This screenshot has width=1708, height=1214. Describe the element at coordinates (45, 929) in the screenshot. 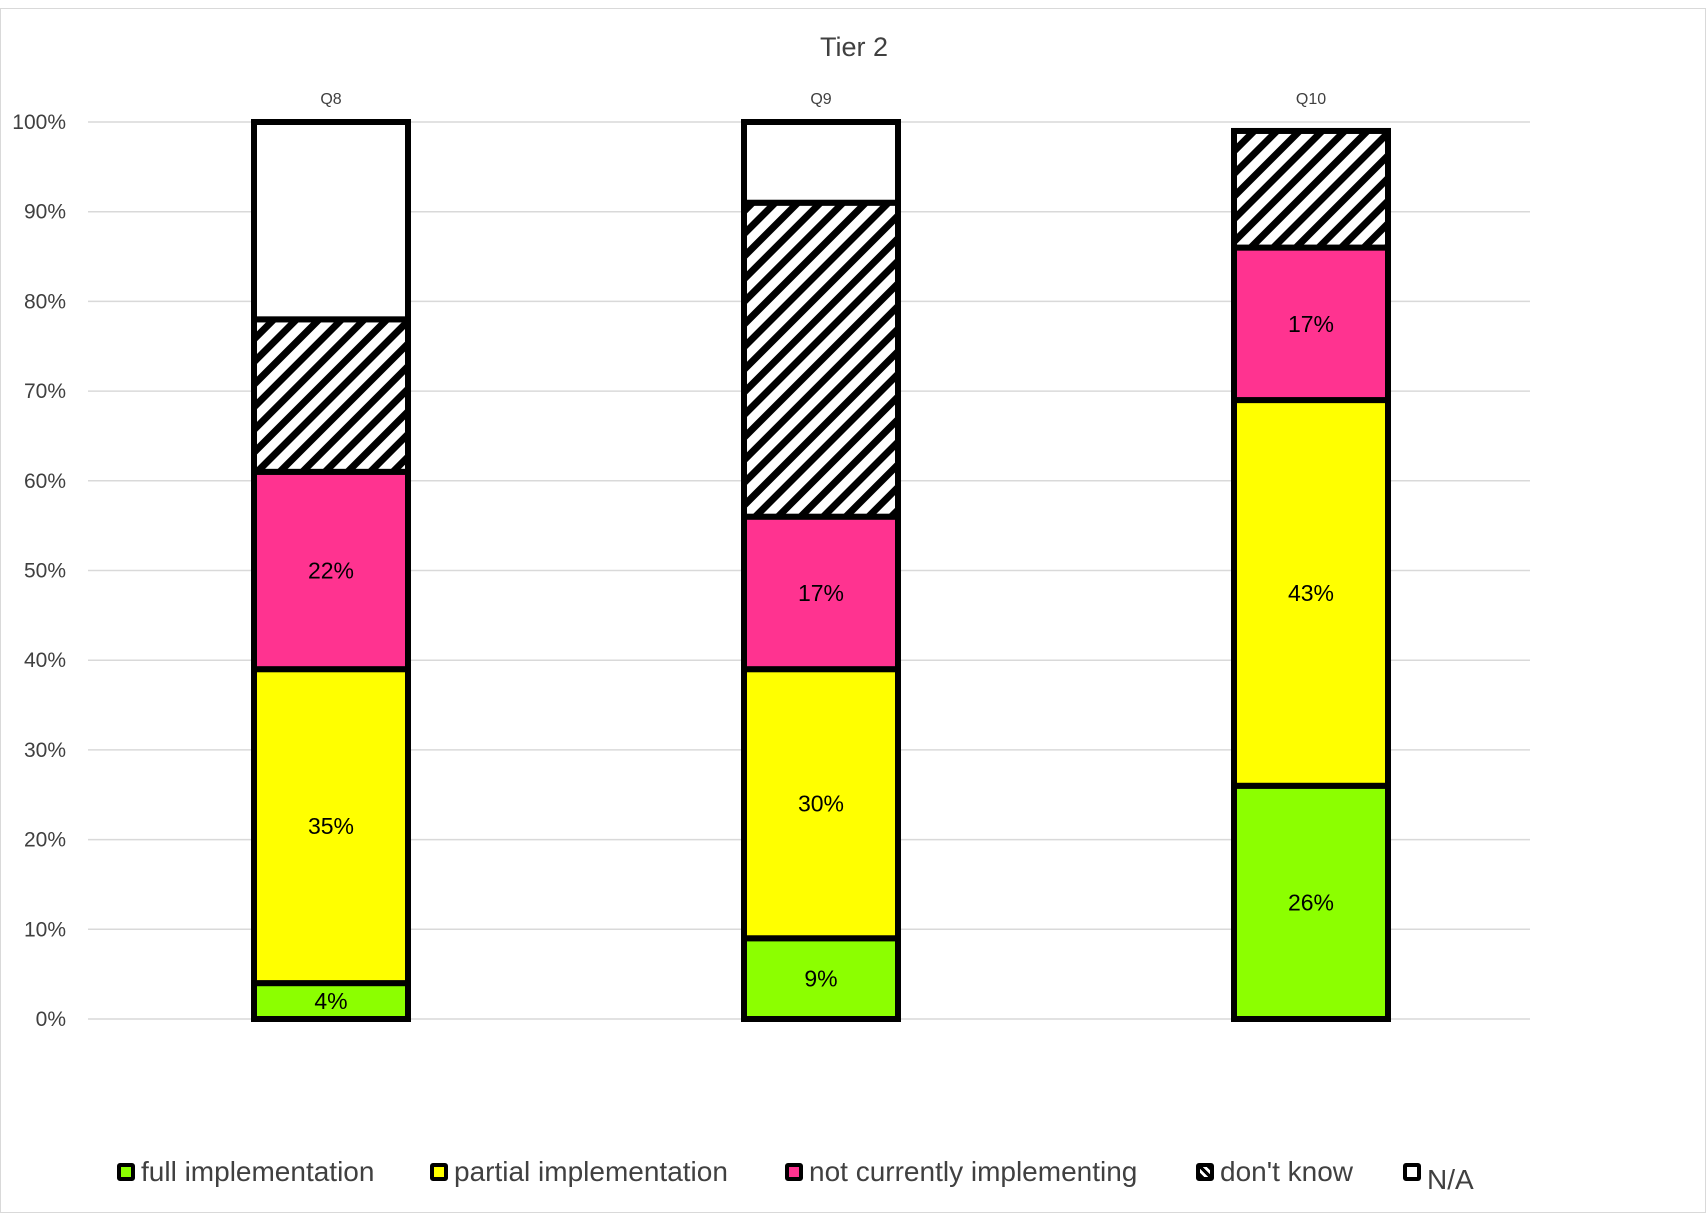

I see `y-tick-label: 10%` at that location.